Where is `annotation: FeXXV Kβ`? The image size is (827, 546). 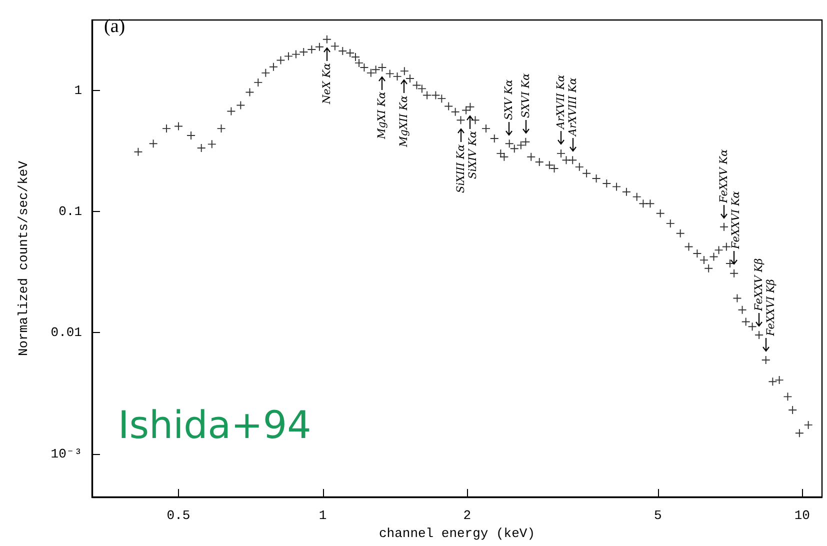
annotation: FeXXV Kβ is located at coordinates (759, 285).